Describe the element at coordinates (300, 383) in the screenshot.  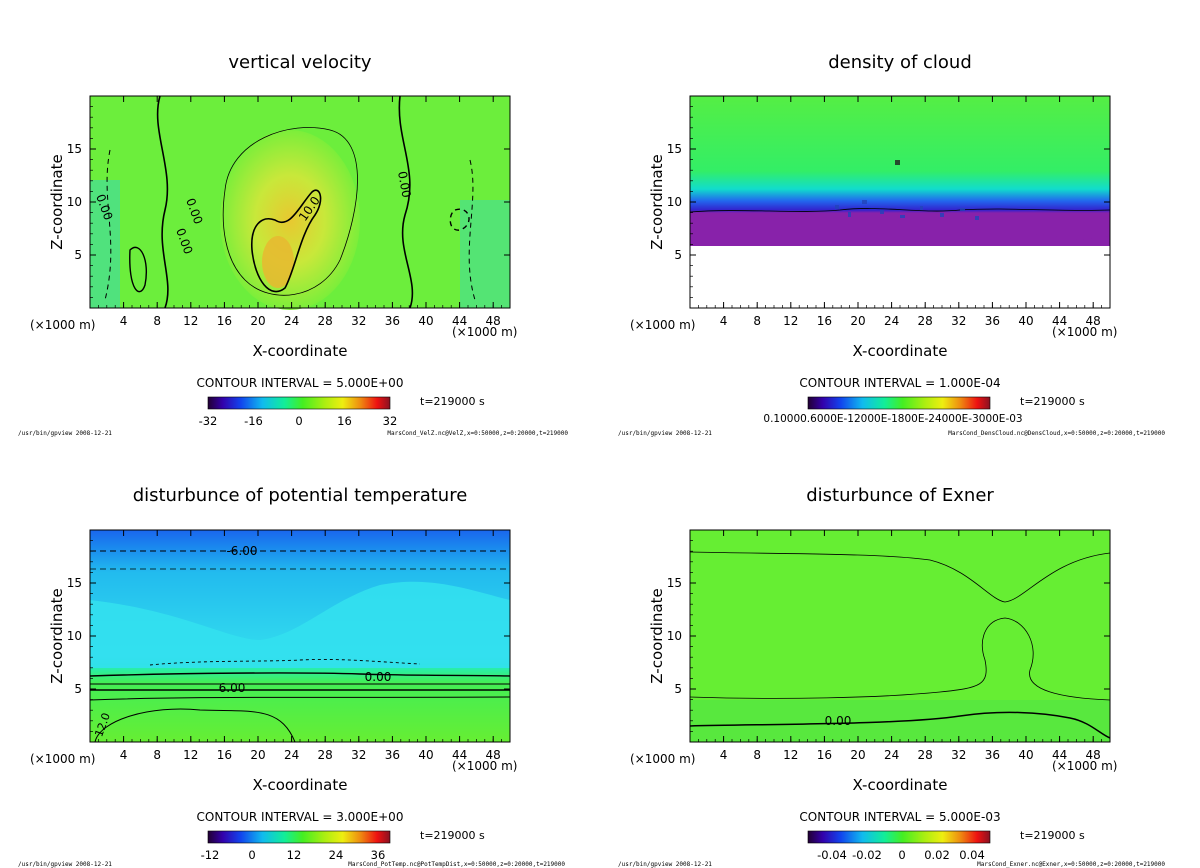
I see `contour-interval: CONTOUR INTERVAL = 5.000E+00` at that location.